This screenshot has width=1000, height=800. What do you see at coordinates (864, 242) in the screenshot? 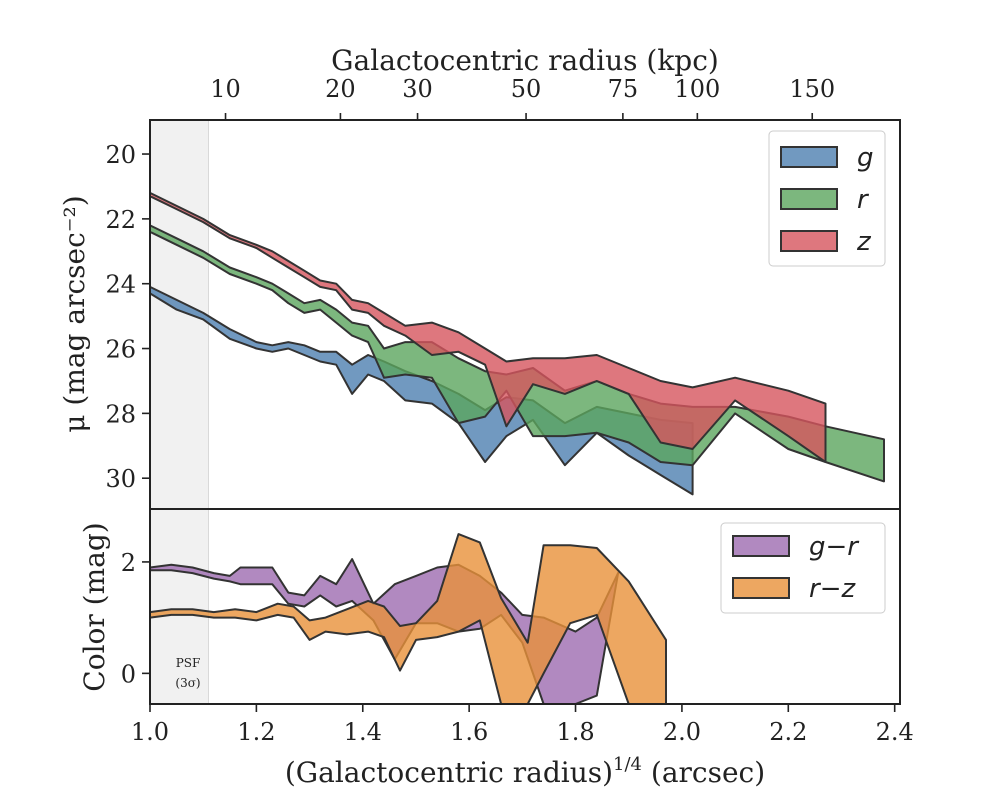
I see `top-legend-label-2: z` at bounding box center [864, 242].